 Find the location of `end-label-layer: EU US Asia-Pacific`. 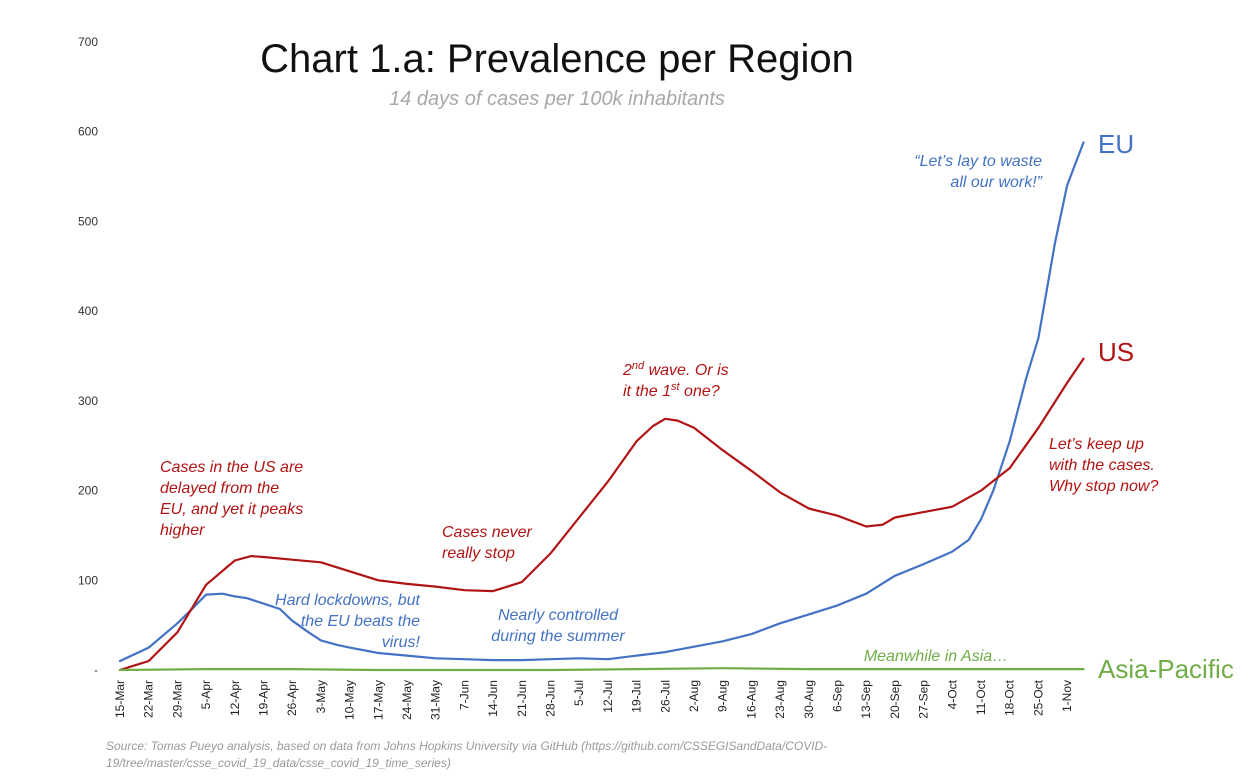

end-label-layer: EU US Asia-Pacific is located at coordinates (1166, 406).